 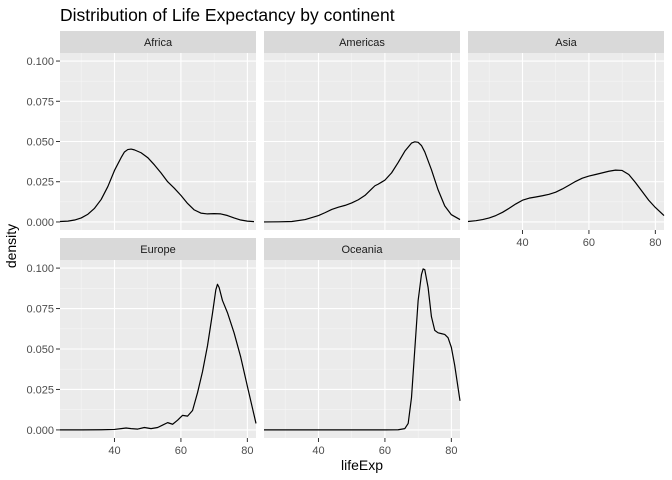 I want to click on facet-strip-africa, so click(x=158, y=42).